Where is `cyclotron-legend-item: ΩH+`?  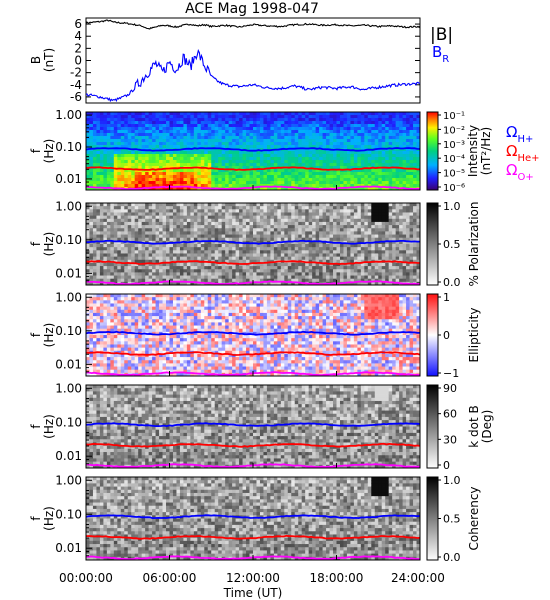 cyclotron-legend-item: ΩH+ is located at coordinates (519, 134).